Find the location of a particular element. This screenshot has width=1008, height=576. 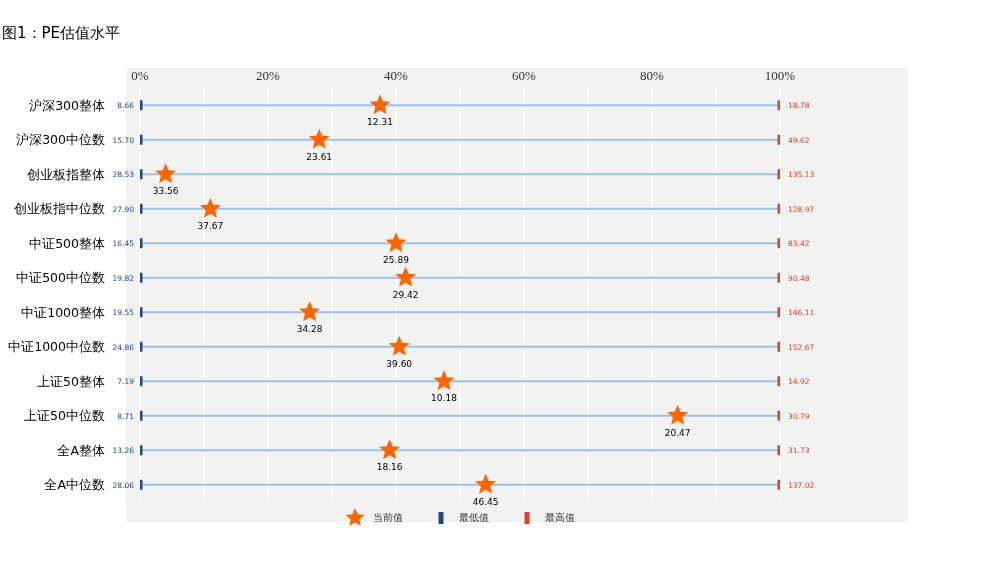

y-tick-label: 中证500整体 is located at coordinates (67, 243).